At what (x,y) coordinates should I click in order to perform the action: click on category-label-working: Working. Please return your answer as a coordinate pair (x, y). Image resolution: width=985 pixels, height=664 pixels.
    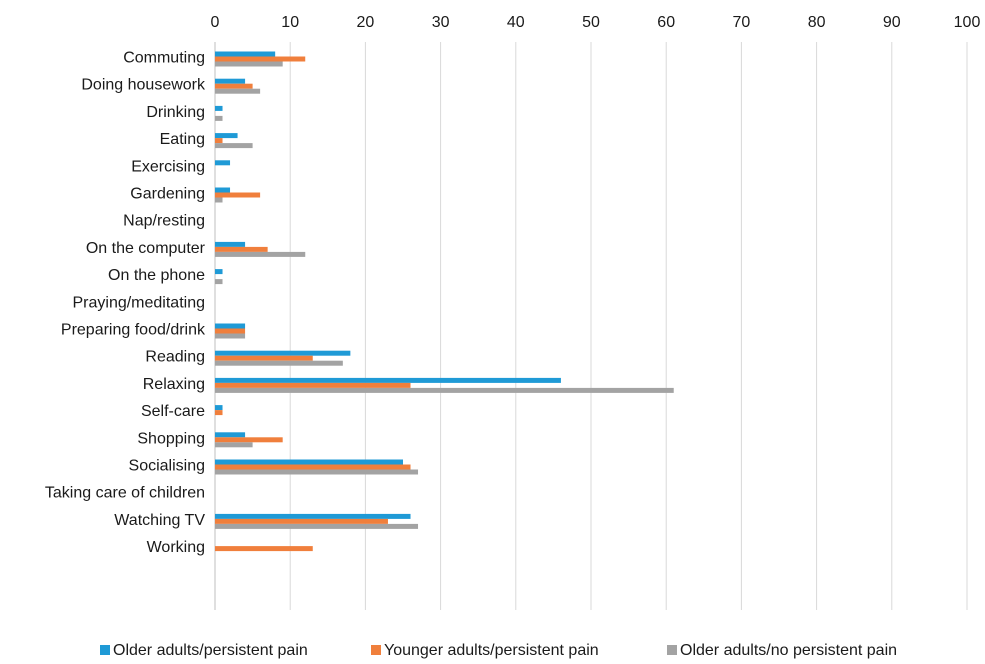
    Looking at the image, I should click on (176, 547).